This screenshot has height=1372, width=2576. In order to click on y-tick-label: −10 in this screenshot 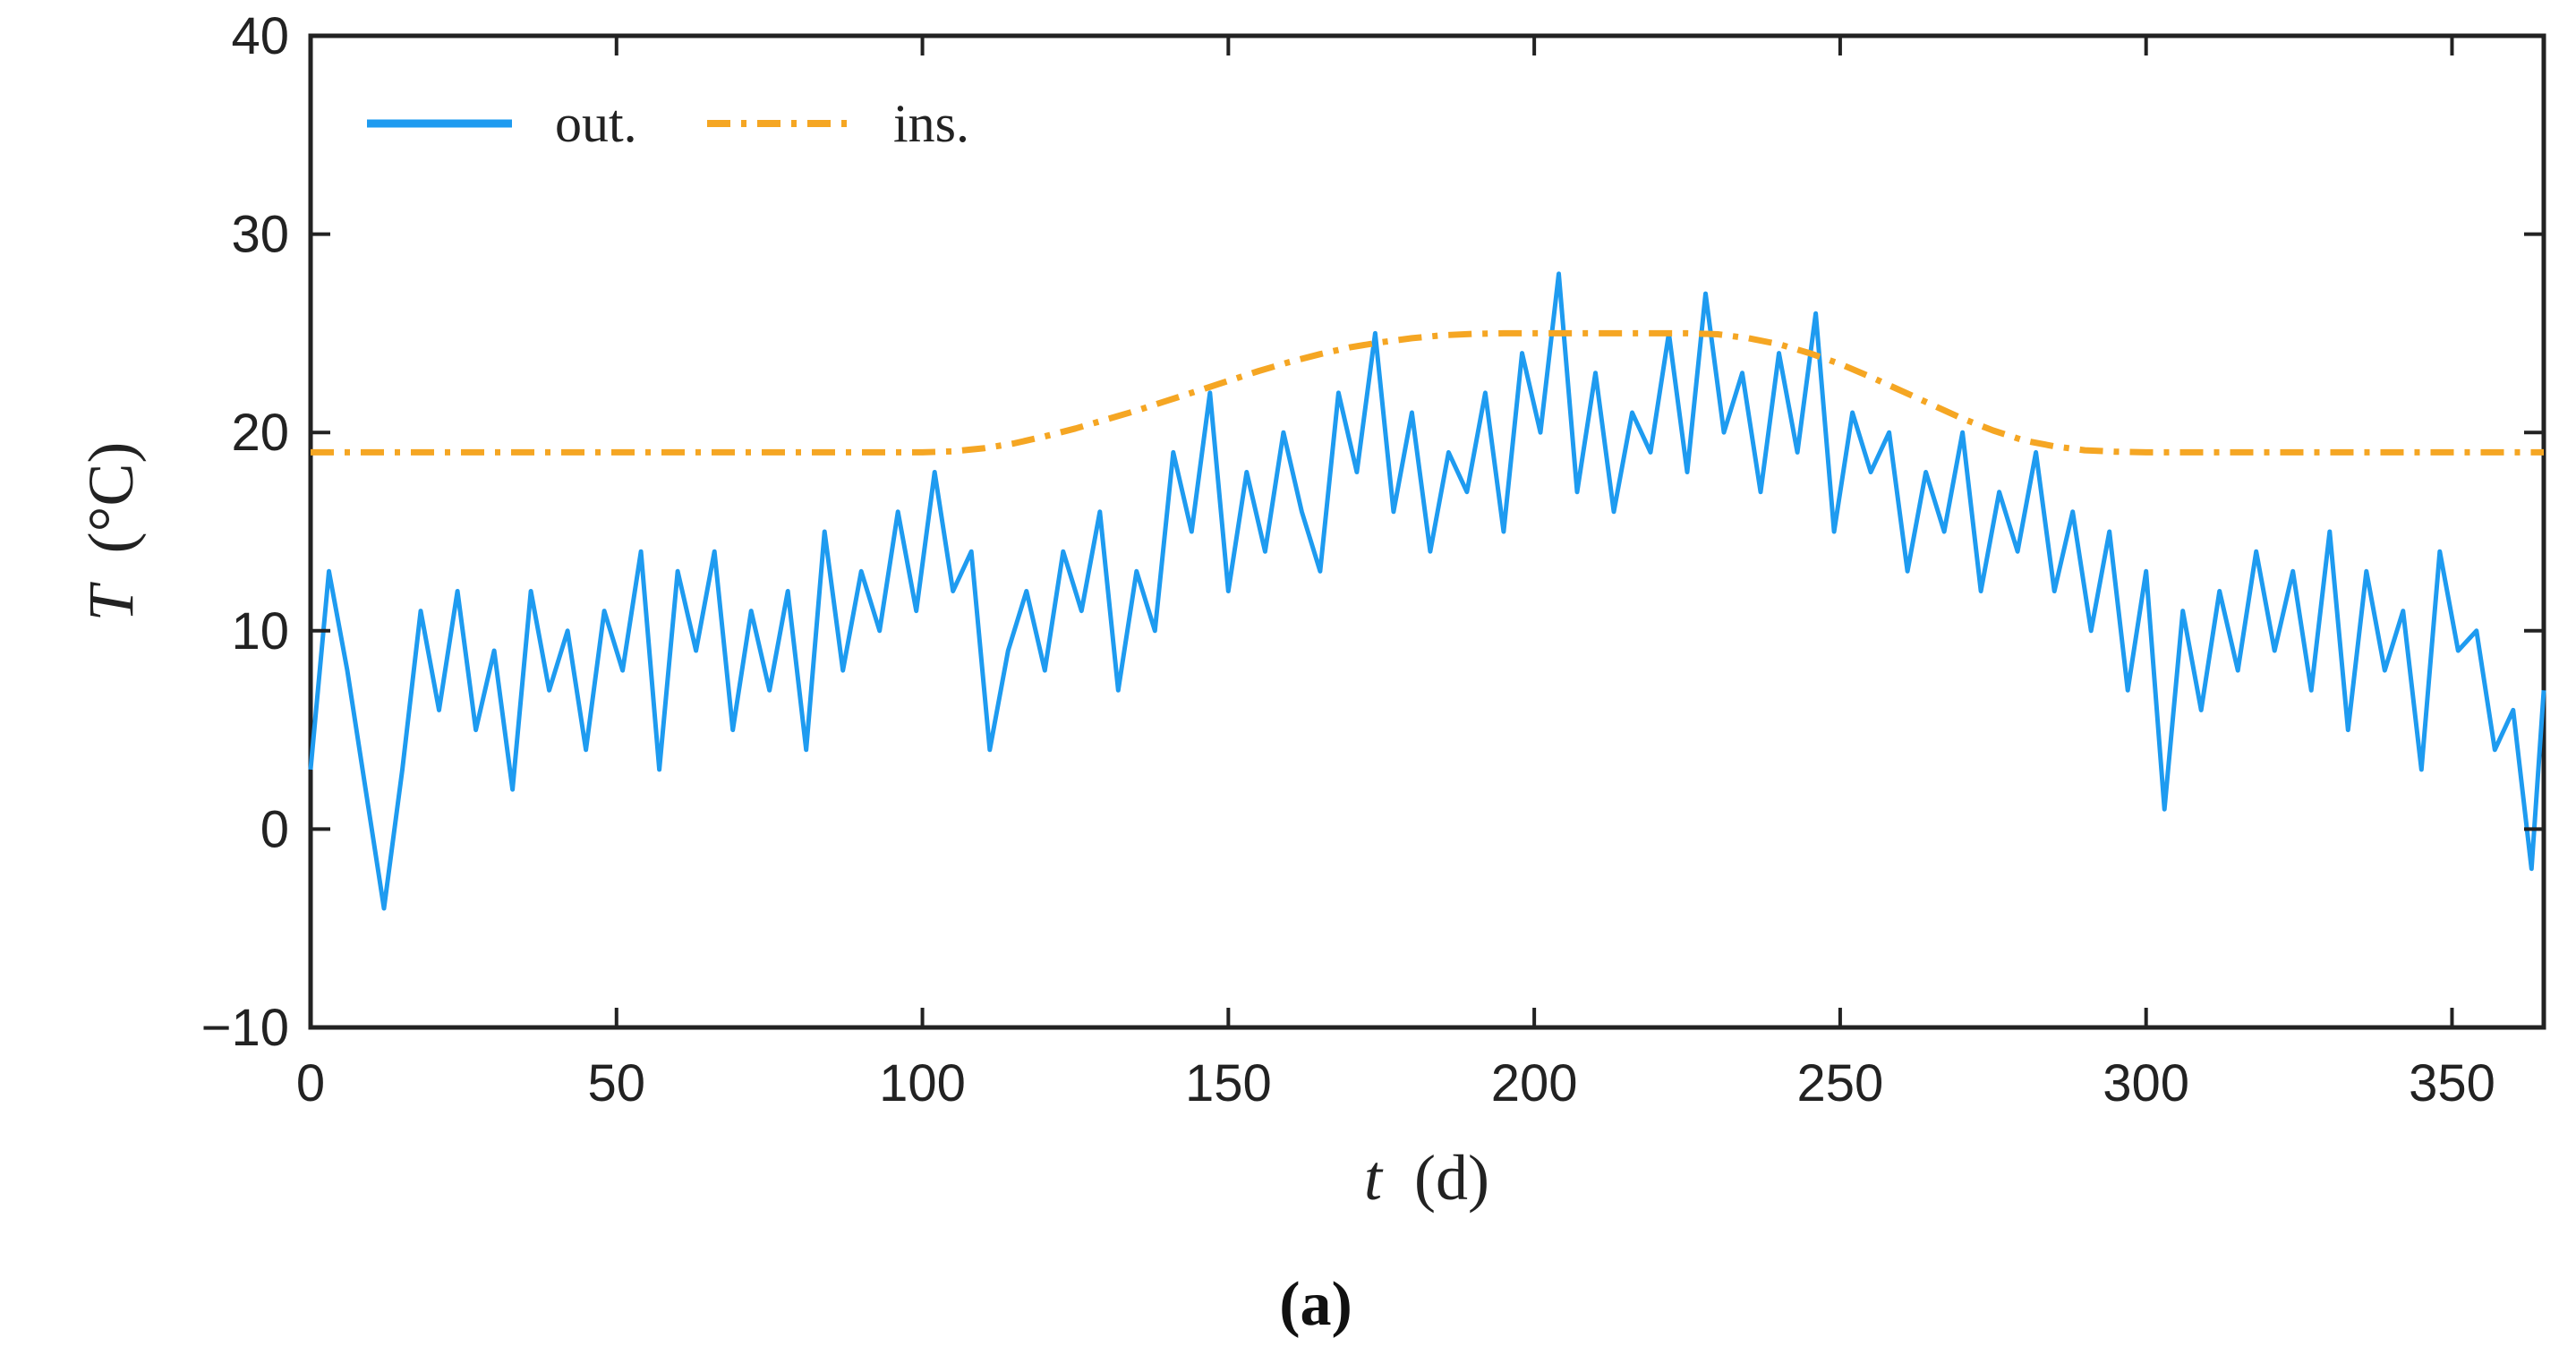, I will do `click(245, 1028)`.